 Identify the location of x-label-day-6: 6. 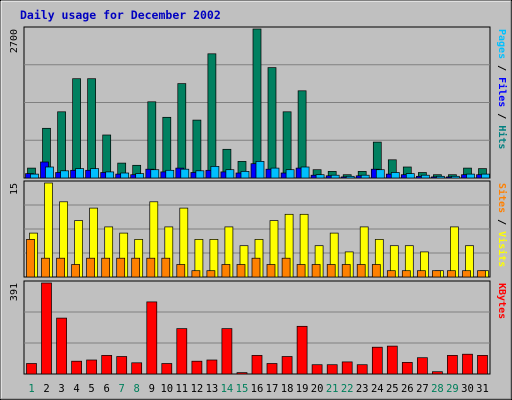
(107, 389).